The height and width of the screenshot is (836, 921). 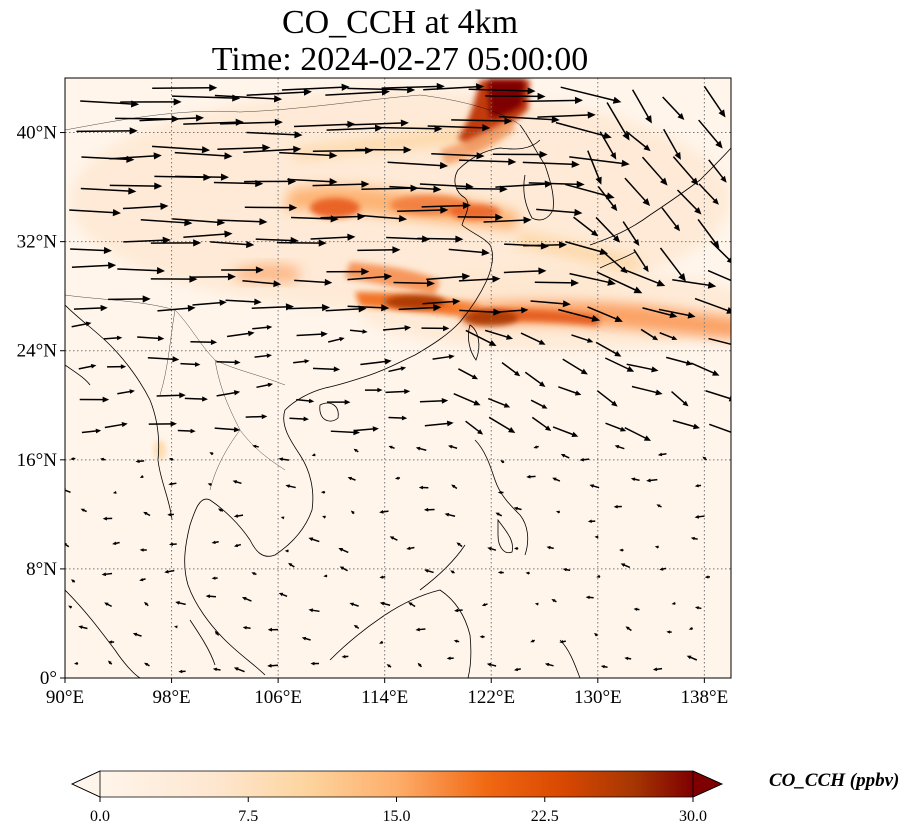 What do you see at coordinates (387, 693) in the screenshot?
I see `longitude-axis: 90°E 98°E 106°E 114°E 122°E 130°E 138°E` at bounding box center [387, 693].